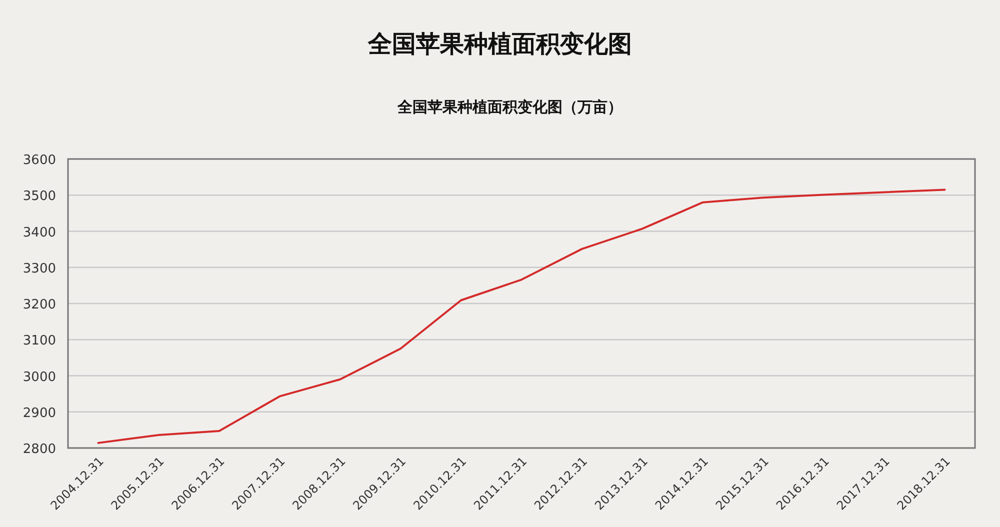 This screenshot has width=1000, height=527. What do you see at coordinates (39, 232) in the screenshot?
I see `y-tick-label: 3400` at bounding box center [39, 232].